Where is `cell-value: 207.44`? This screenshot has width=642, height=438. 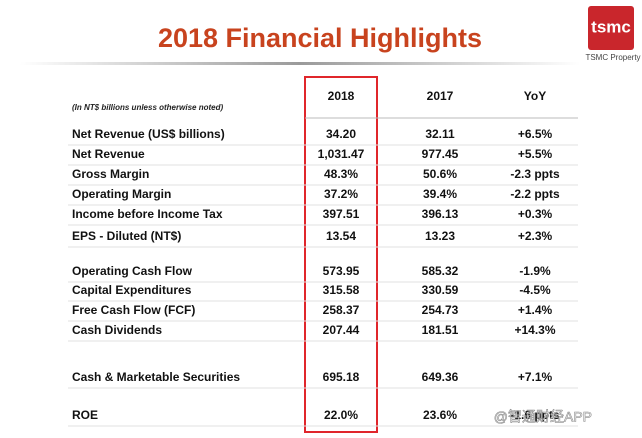 cell-value: 207.44 is located at coordinates (341, 330).